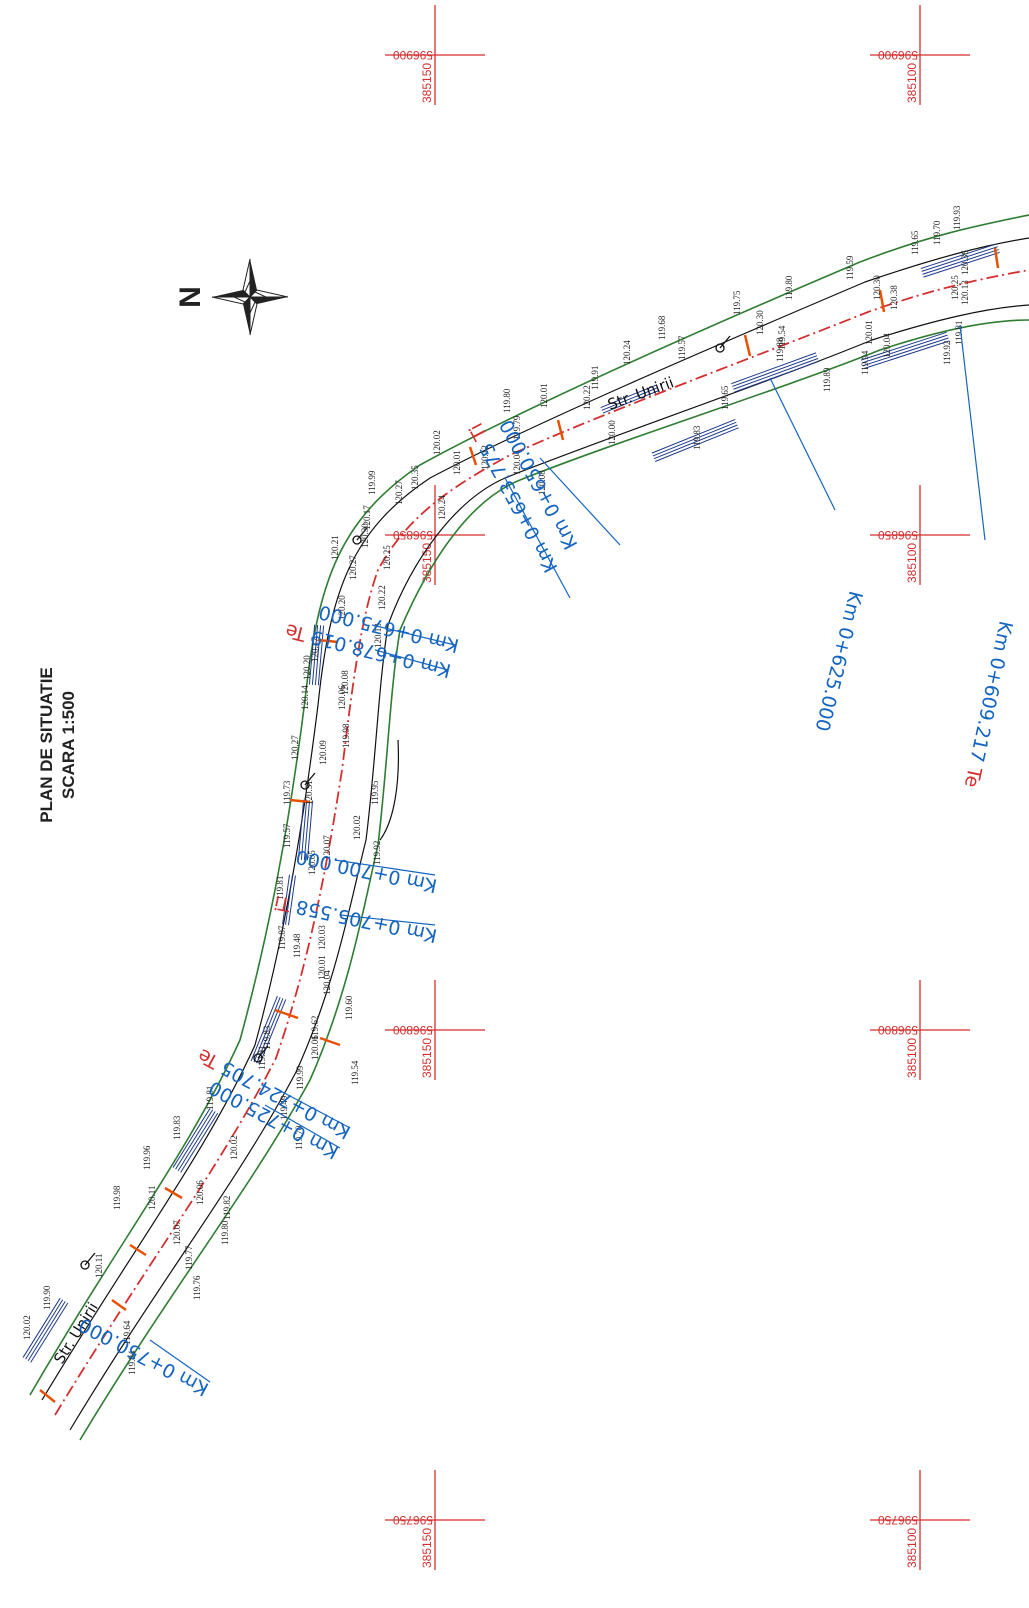 This screenshot has height=1608, width=1029. Describe the element at coordinates (415, 477) in the screenshot. I see `spot-elevation-label: 120.35` at that location.